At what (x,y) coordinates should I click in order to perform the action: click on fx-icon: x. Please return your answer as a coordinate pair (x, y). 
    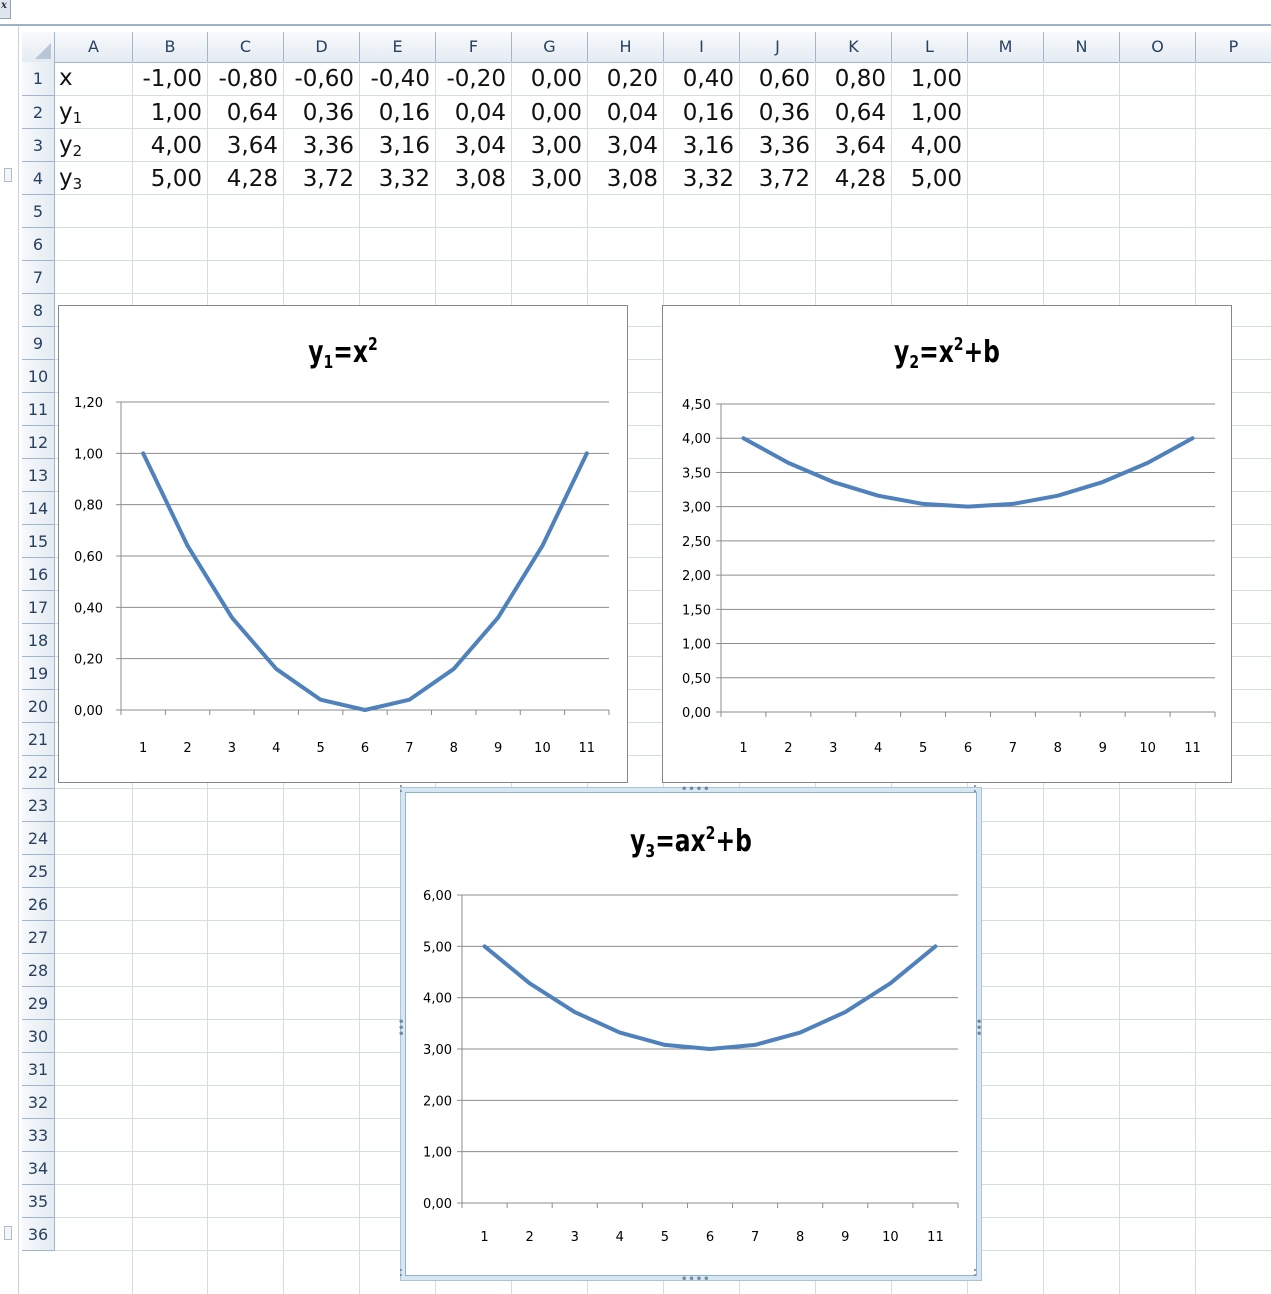
    Looking at the image, I should click on (5, 9).